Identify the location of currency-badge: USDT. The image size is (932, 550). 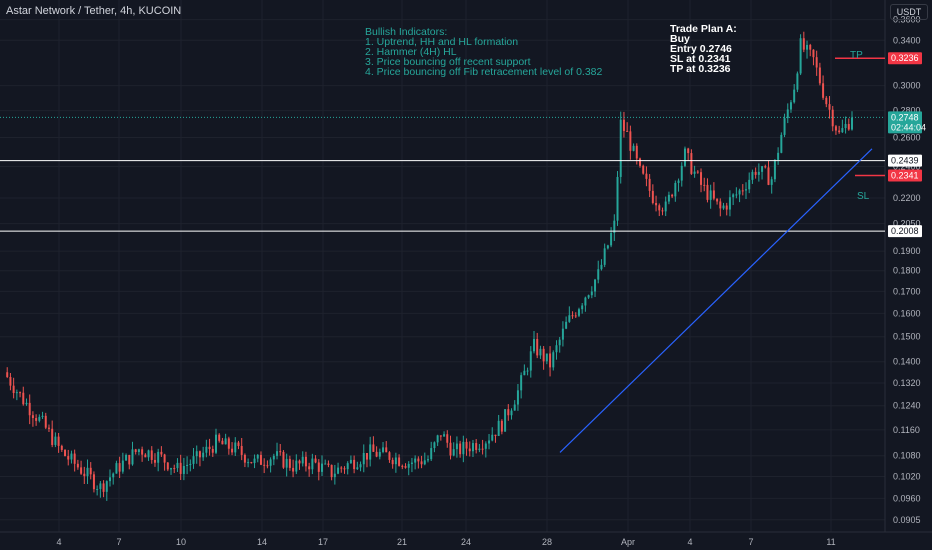
(909, 12).